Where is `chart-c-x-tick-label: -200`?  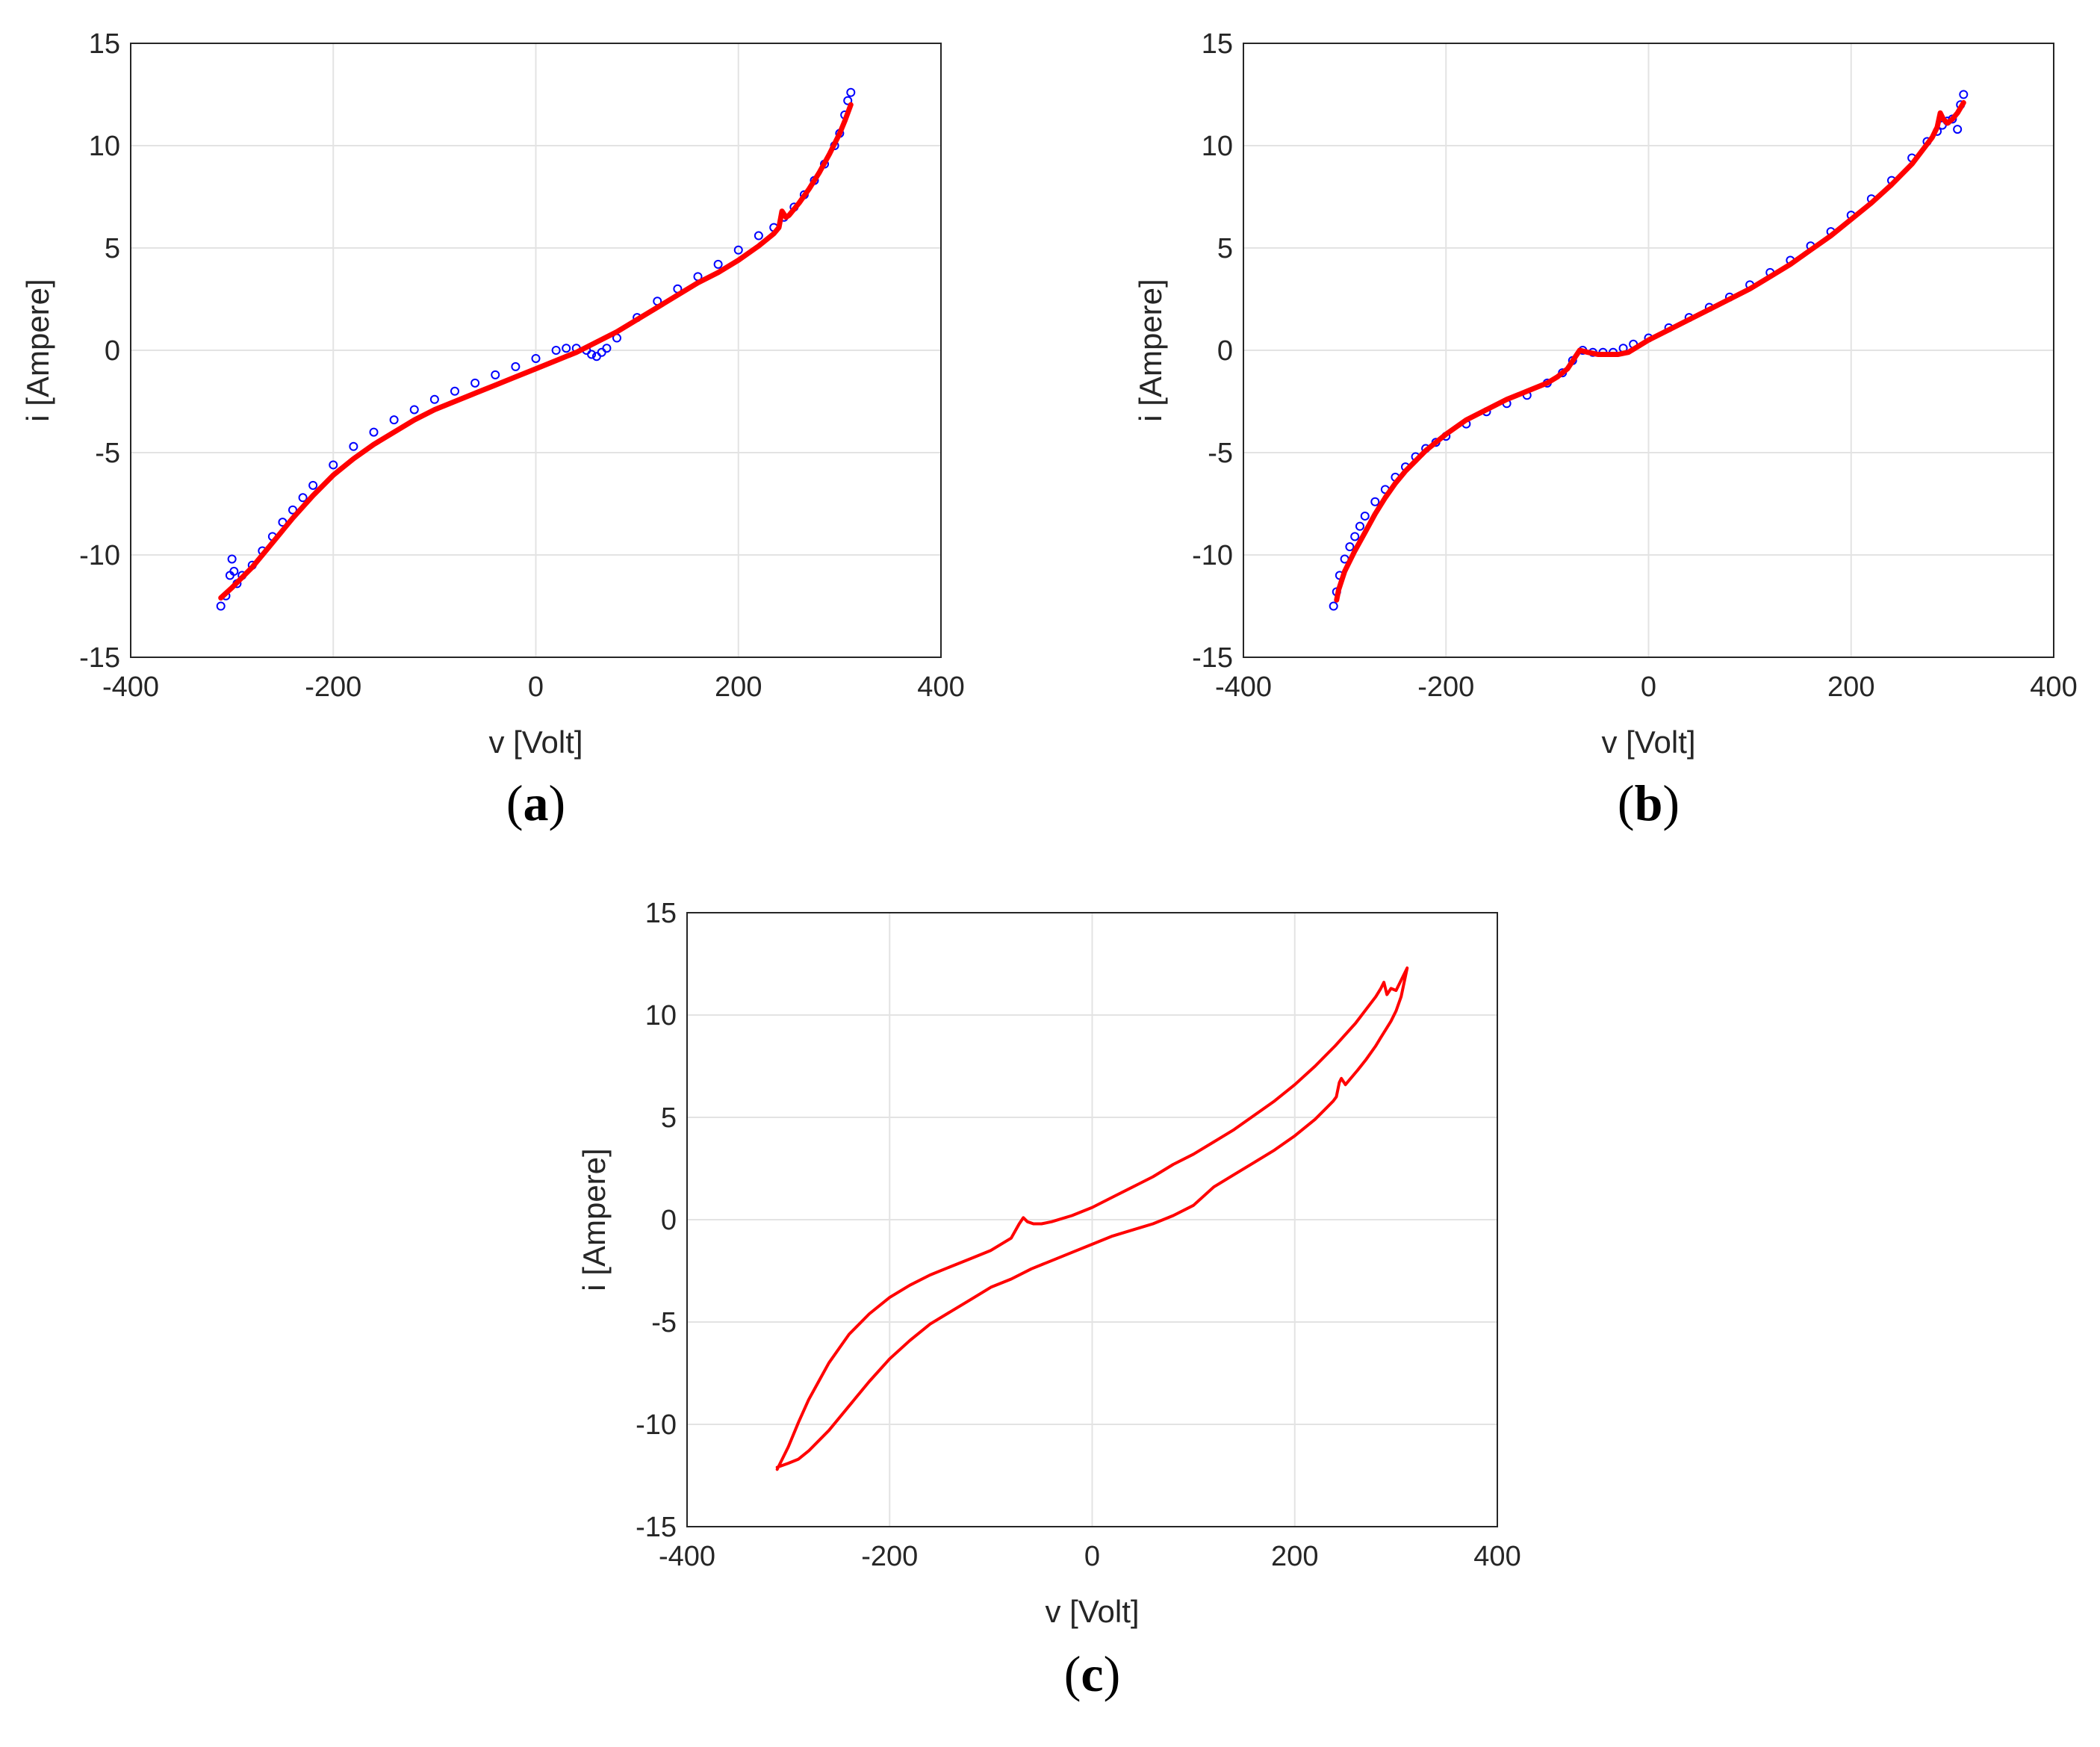
chart-c-x-tick-label: -200 is located at coordinates (889, 1556).